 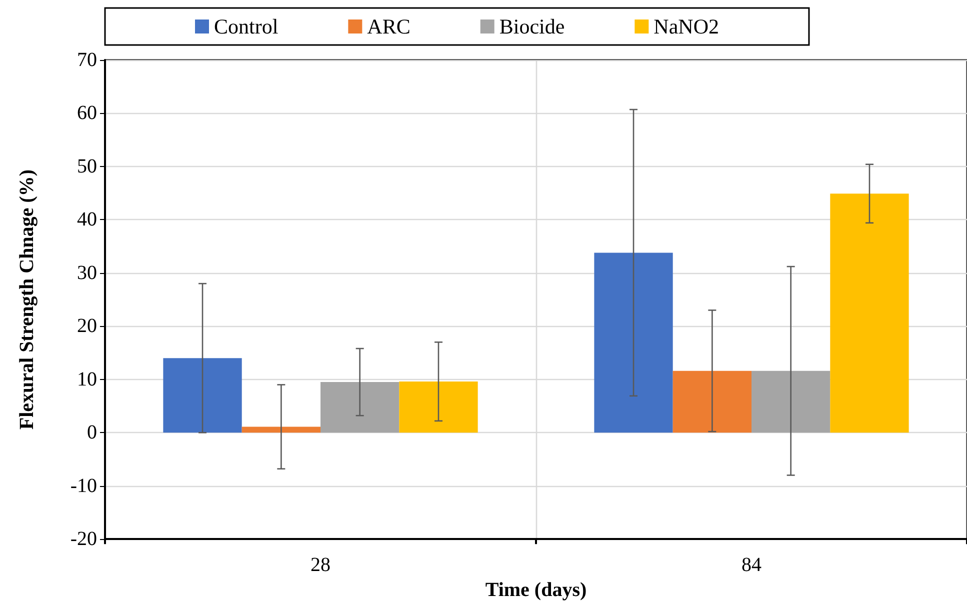 I want to click on x-tick-label: 84, so click(x=752, y=565).